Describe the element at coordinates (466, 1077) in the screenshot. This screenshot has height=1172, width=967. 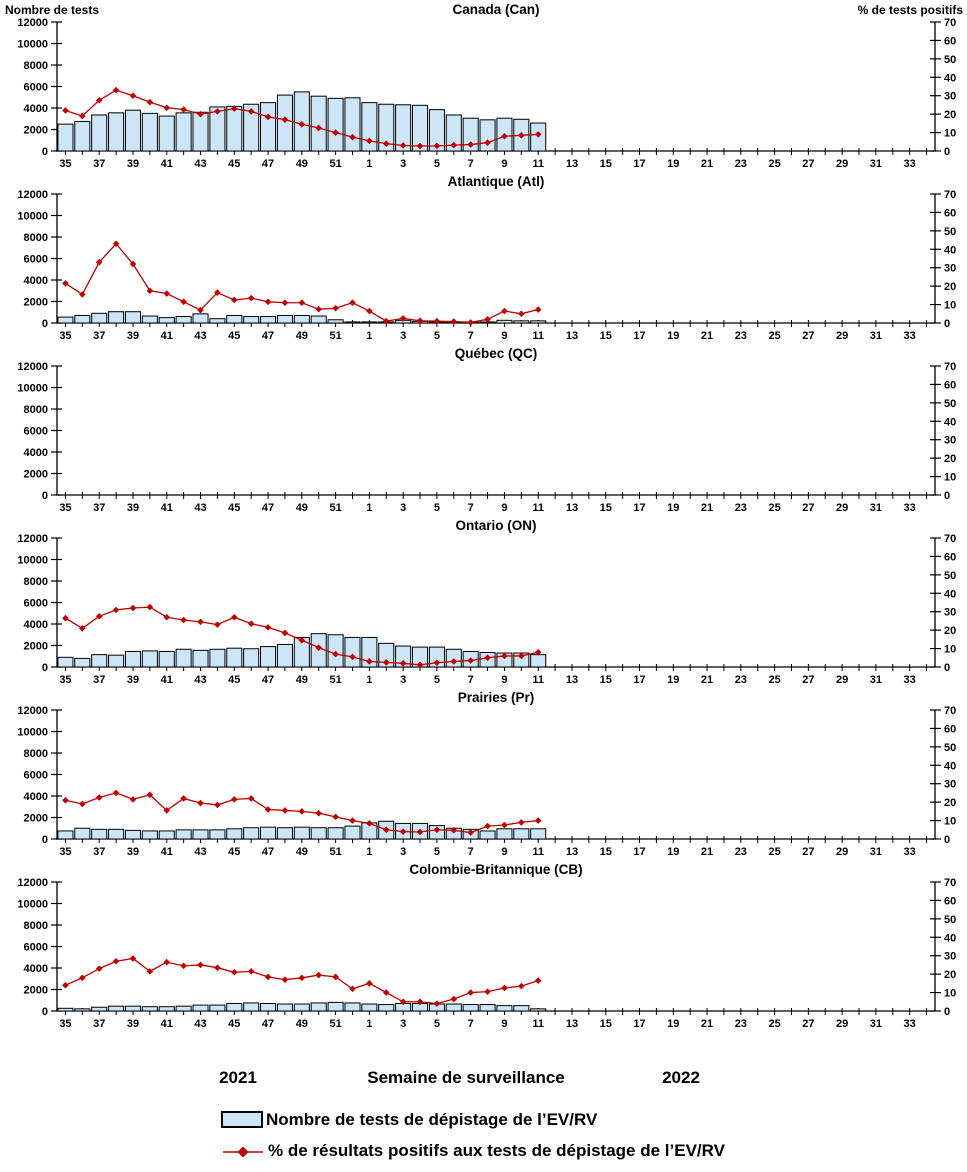
I see `x-axis-title: Semaine de surveillance` at that location.